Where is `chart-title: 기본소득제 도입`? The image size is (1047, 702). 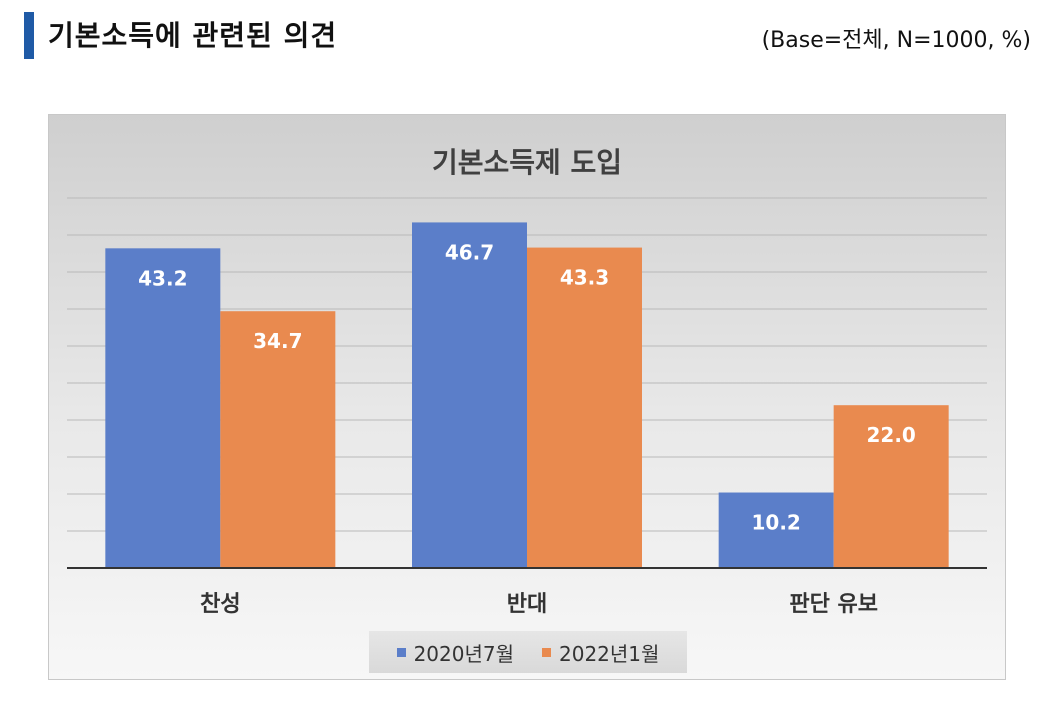
chart-title: 기본소득제 도입 is located at coordinates (527, 162).